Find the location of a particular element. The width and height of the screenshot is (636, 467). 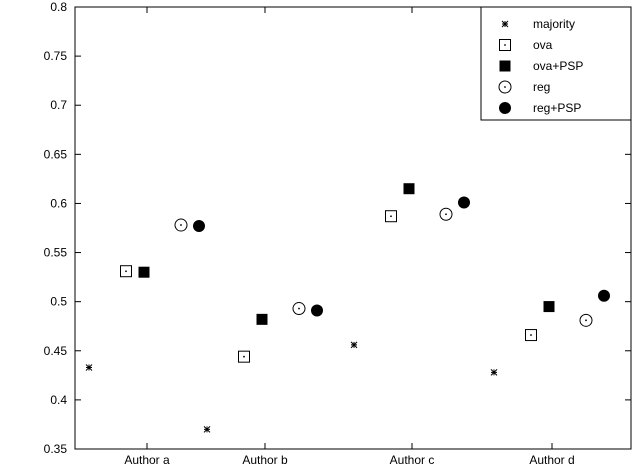

legend-label: reg+PSP is located at coordinates (557, 108).